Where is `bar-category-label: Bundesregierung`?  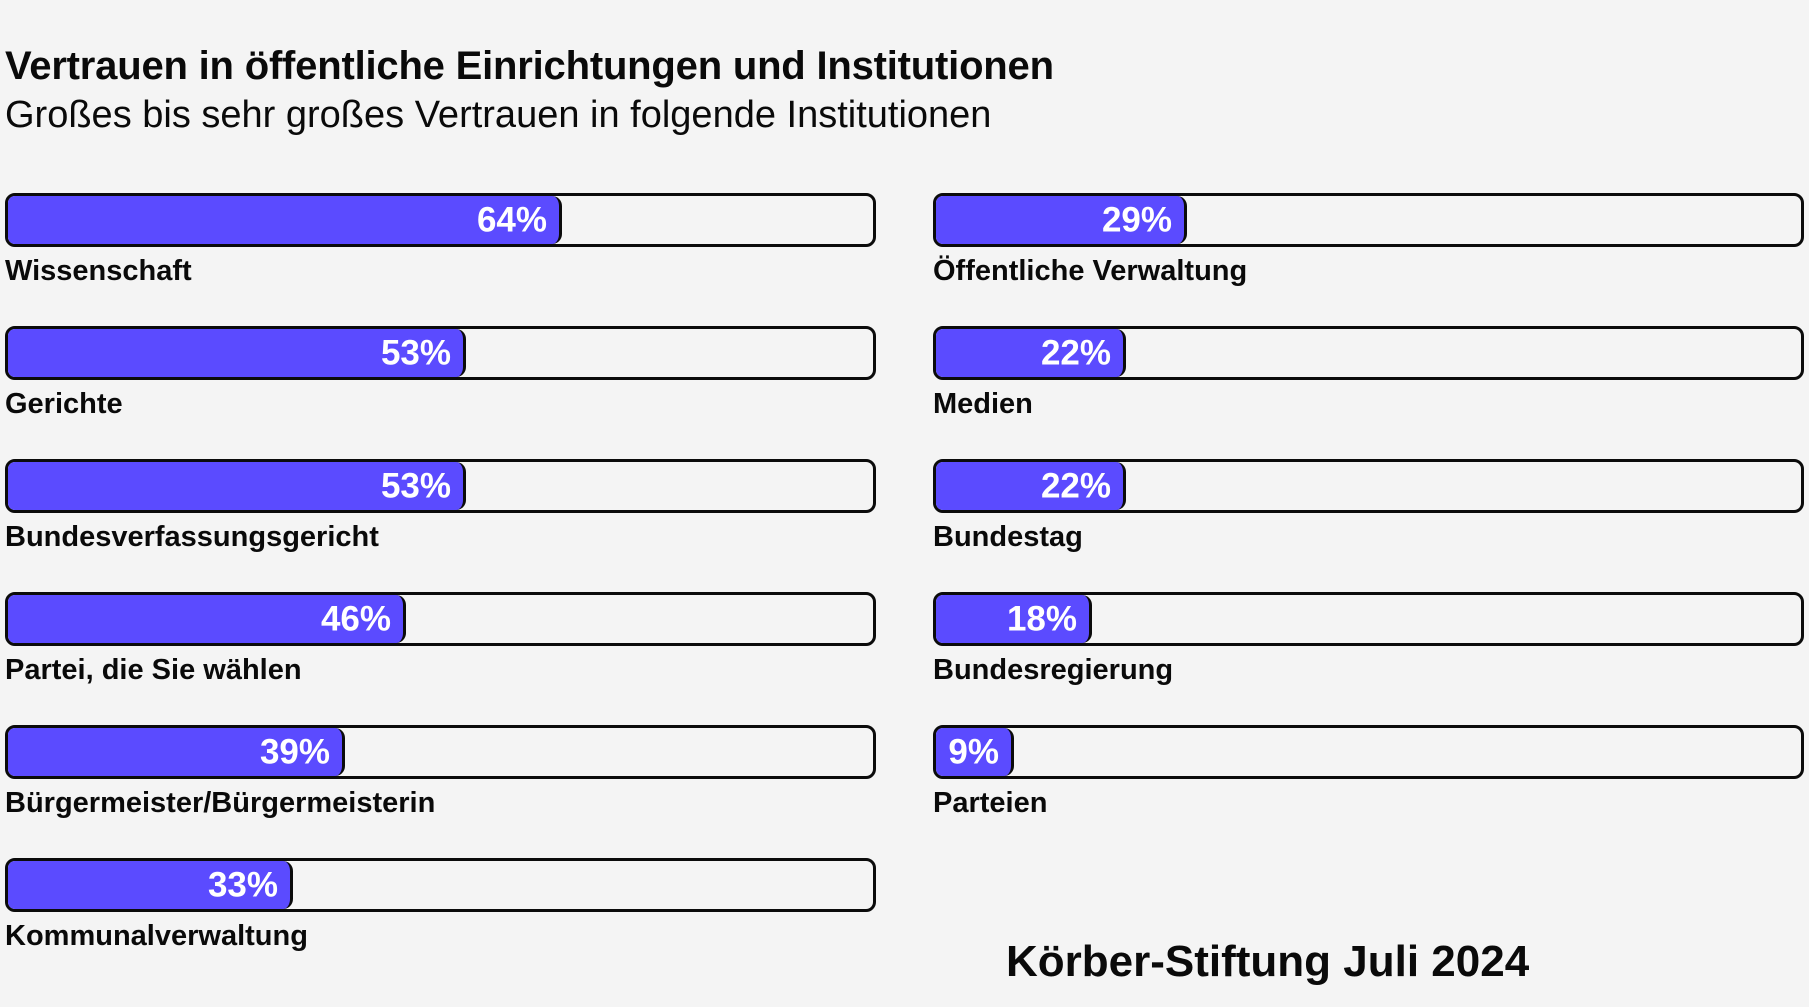
bar-category-label: Bundesregierung is located at coordinates (1053, 670).